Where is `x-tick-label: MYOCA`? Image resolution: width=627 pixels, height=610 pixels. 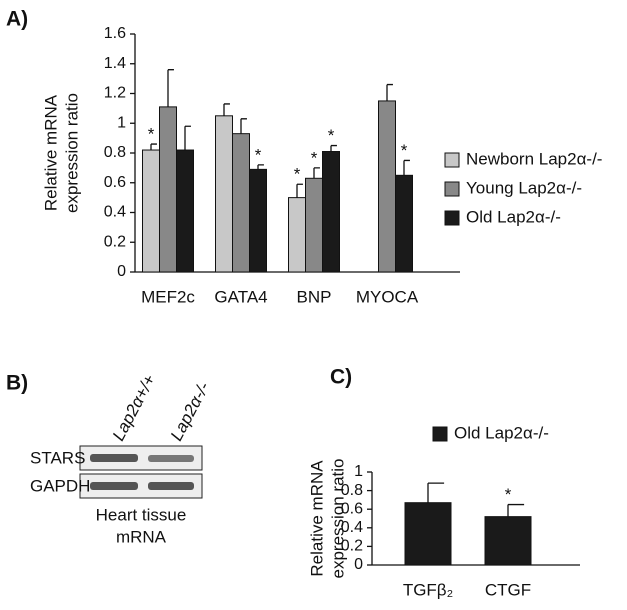 x-tick-label: MYOCA is located at coordinates (387, 296).